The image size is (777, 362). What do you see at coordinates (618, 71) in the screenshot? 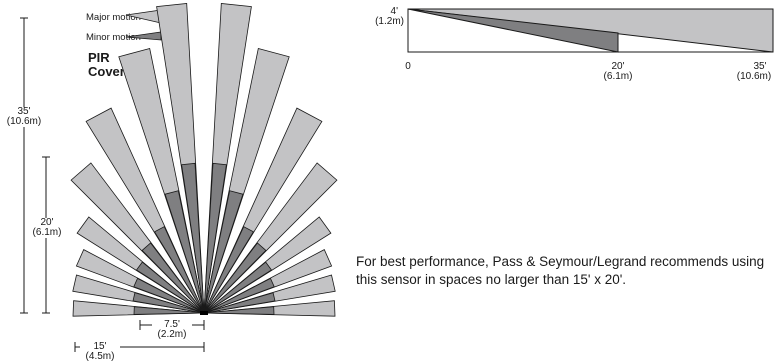
I see `side-tick-20: 20' (6.1m)` at bounding box center [618, 71].